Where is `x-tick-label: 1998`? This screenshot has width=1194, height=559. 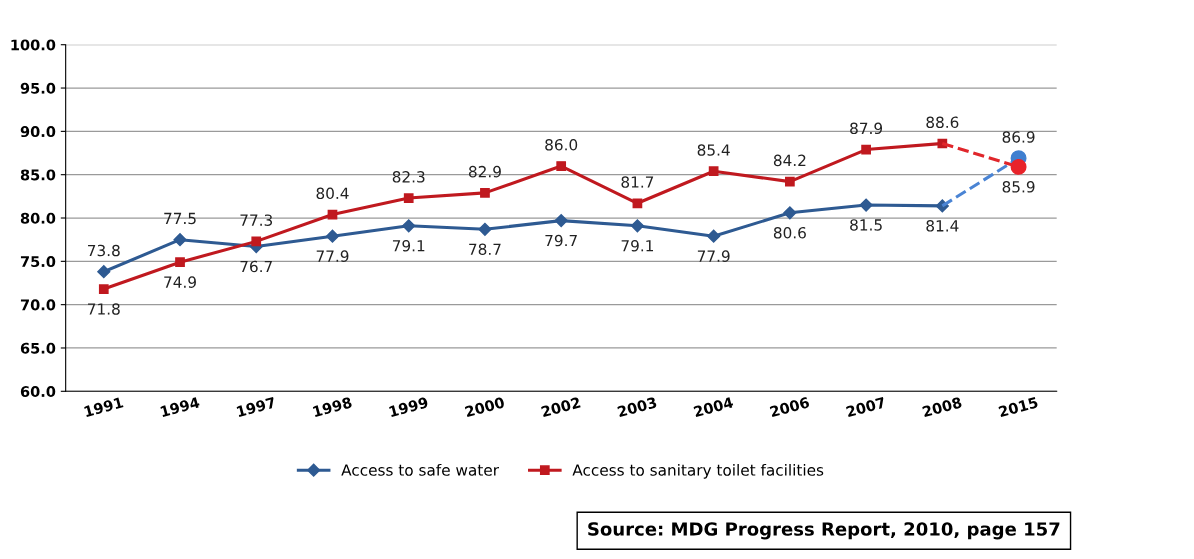
x-tick-label: 1998 is located at coordinates (332, 407).